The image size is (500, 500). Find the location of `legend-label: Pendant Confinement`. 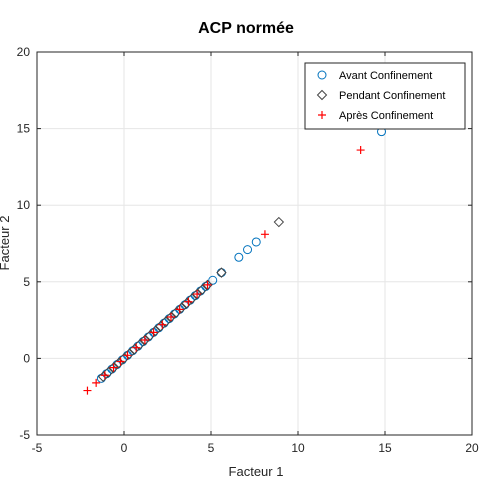

legend-label: Pendant Confinement is located at coordinates (392, 96).